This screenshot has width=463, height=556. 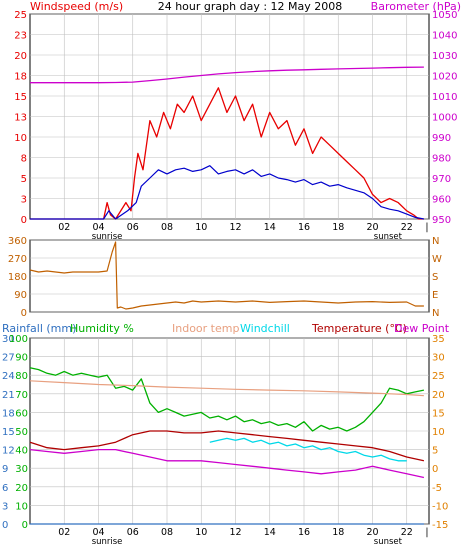 What do you see at coordinates (270, 227) in the screenshot?
I see `top-hour-label: 14` at bounding box center [270, 227].